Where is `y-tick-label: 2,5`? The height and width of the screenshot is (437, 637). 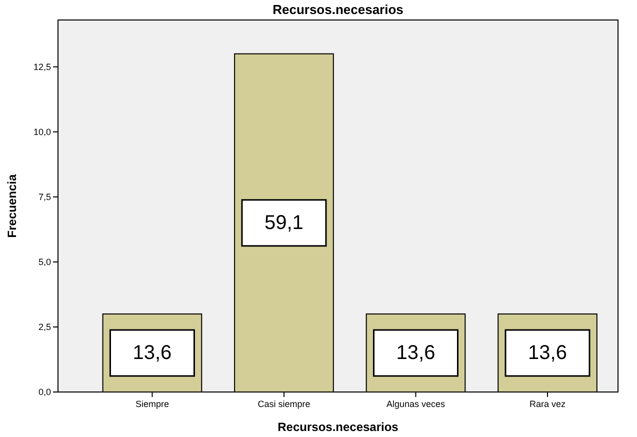 y-tick-label: 2,5 is located at coordinates (44, 327).